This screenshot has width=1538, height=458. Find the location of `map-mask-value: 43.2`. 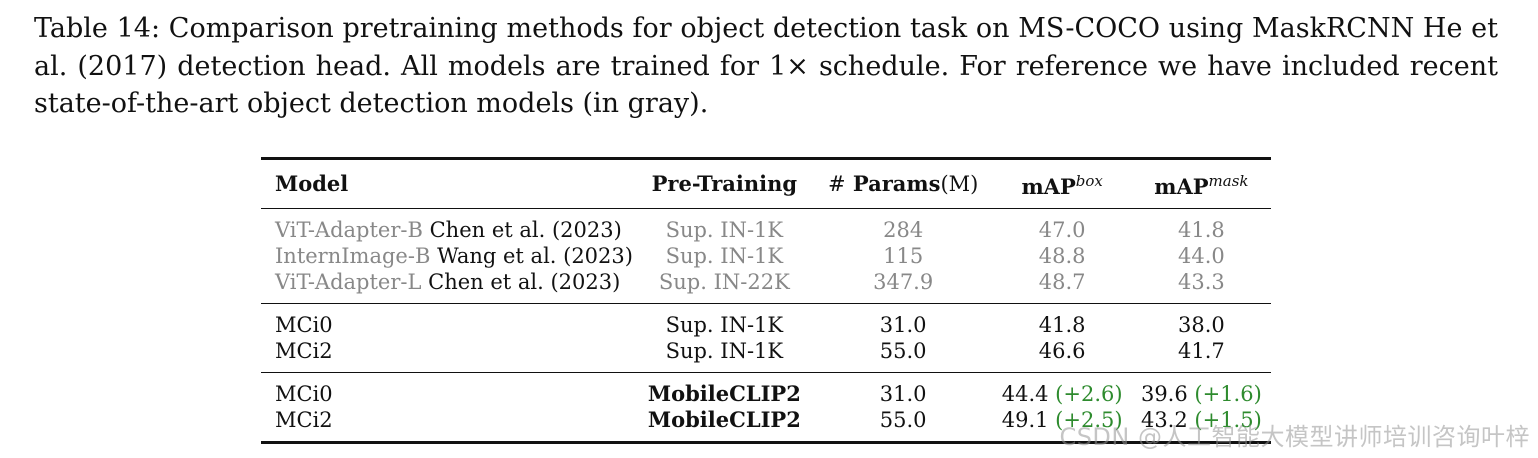

map-mask-value: 43.2 is located at coordinates (1164, 420).